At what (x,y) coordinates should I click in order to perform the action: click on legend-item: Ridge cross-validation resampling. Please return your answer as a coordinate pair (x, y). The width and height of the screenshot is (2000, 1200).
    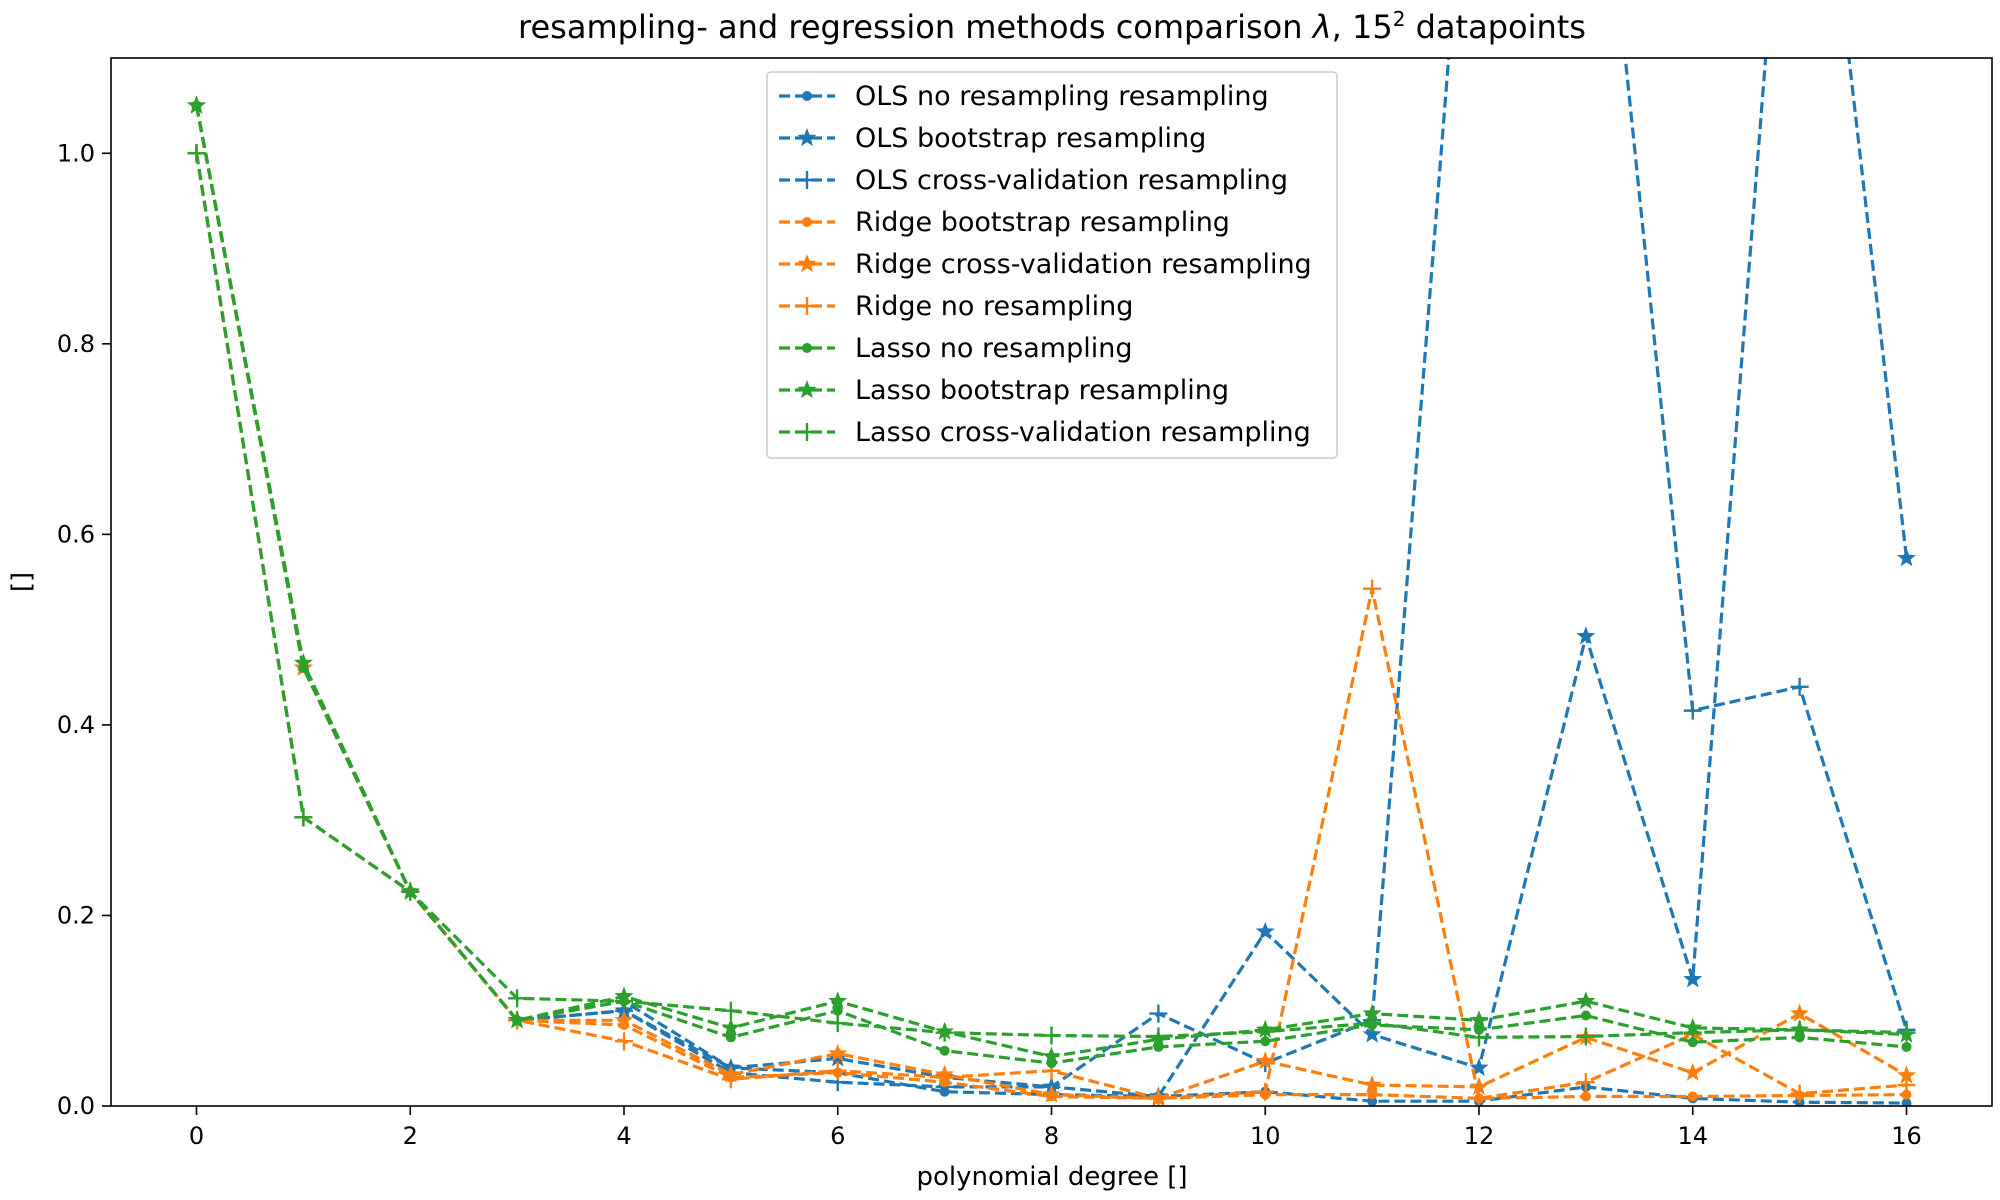
    Looking at the image, I should click on (1045, 264).